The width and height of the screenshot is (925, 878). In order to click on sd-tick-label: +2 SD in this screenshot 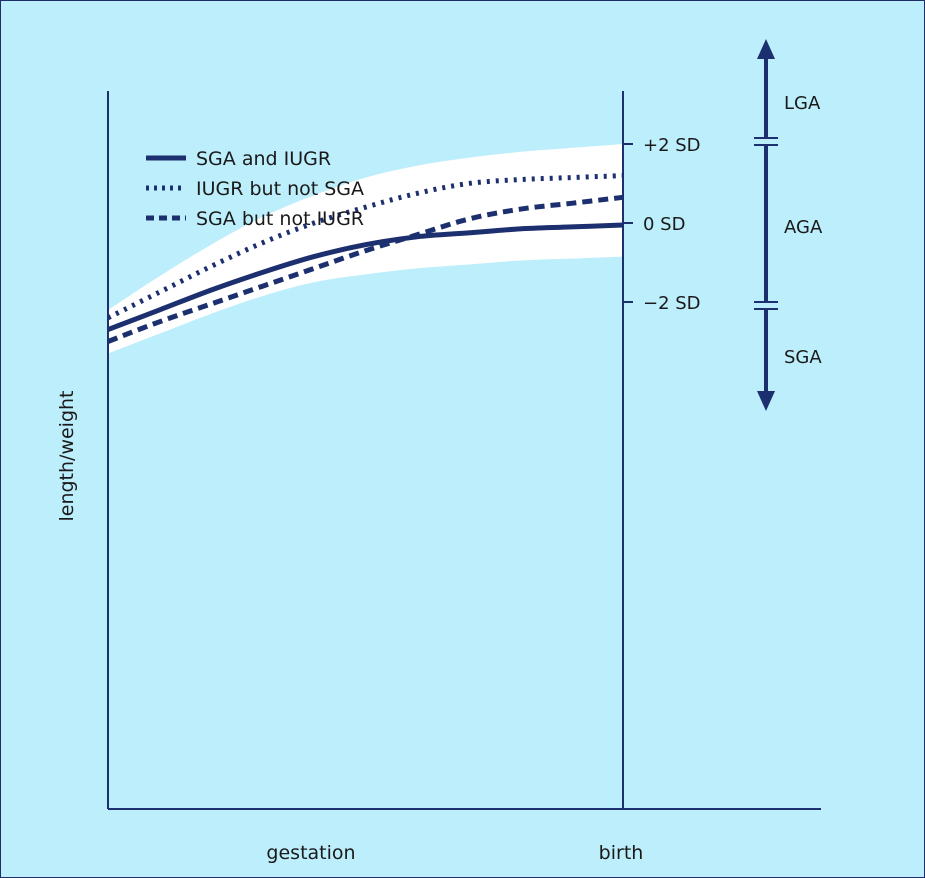, I will do `click(672, 145)`.